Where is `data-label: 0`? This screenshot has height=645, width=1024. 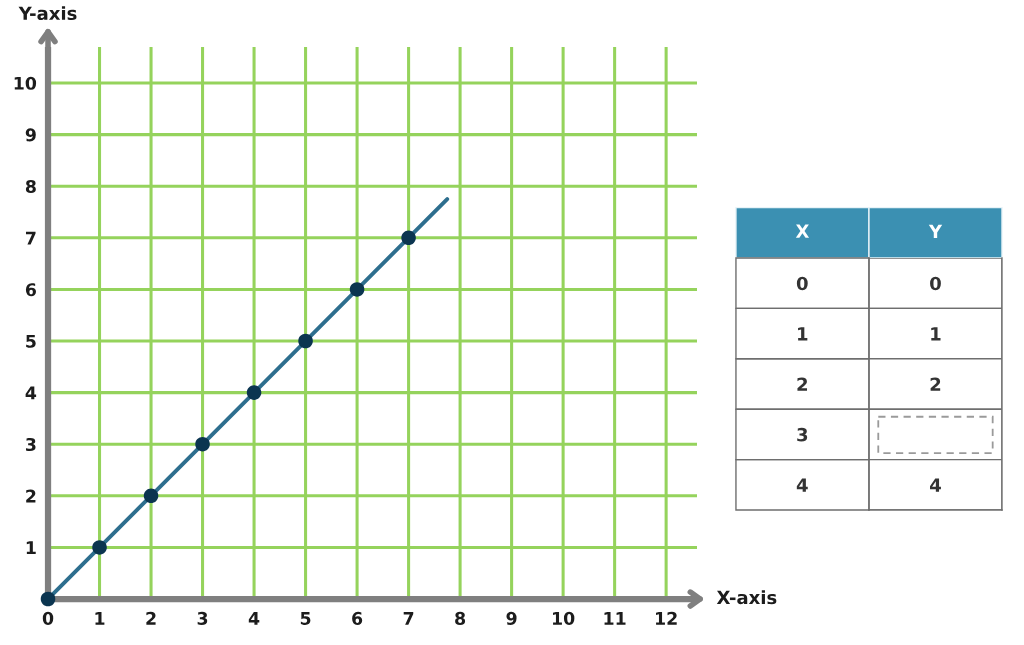
data-label: 0 is located at coordinates (935, 283).